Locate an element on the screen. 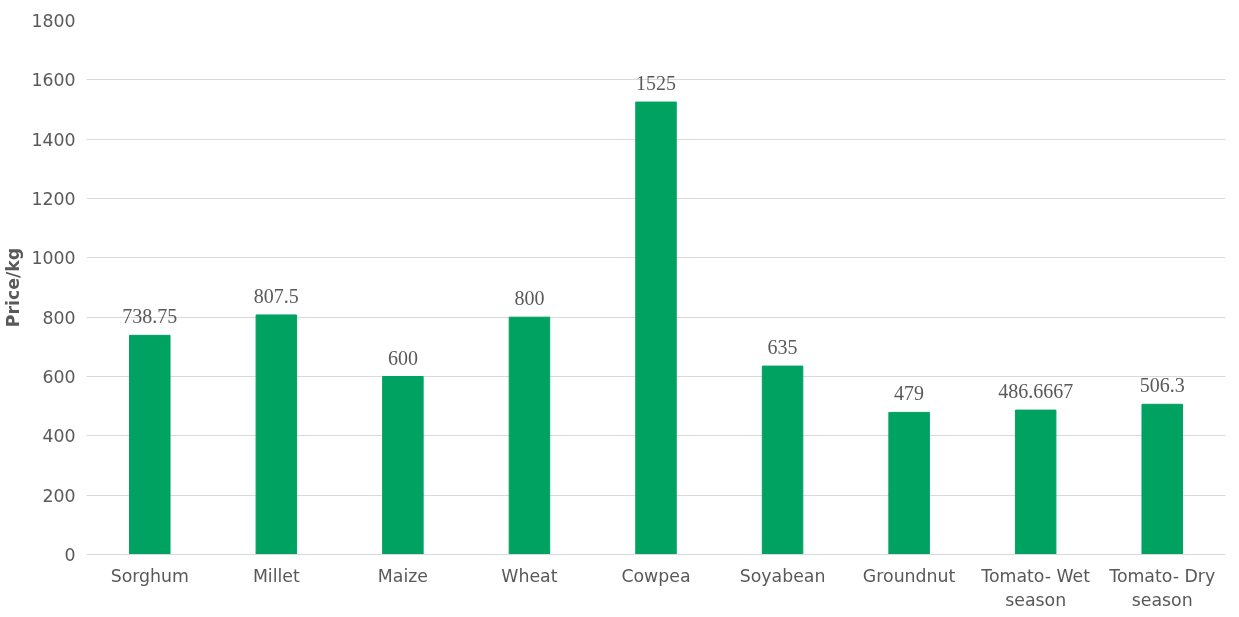  data-label: 635 is located at coordinates (782, 347).